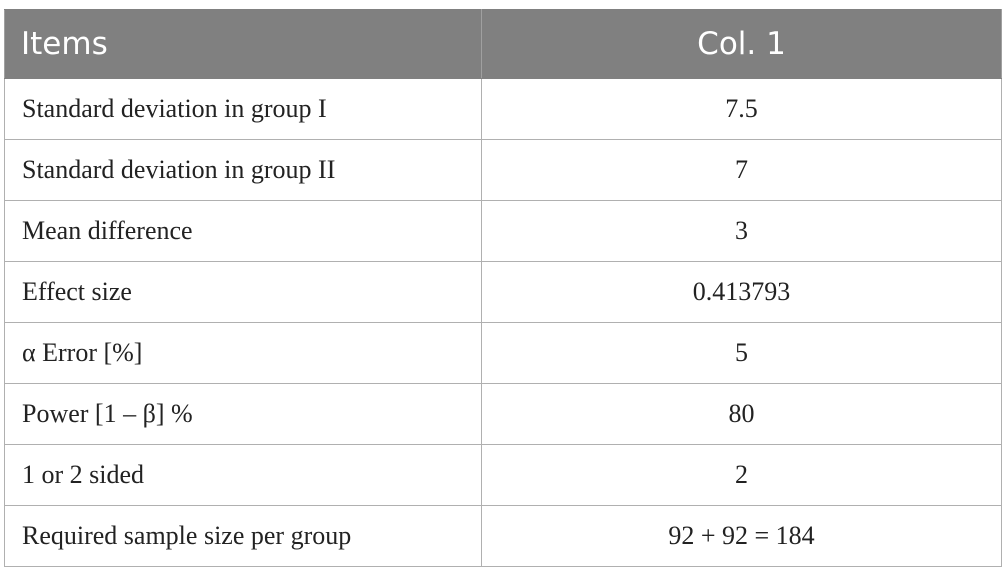 Image resolution: width=1005 pixels, height=588 pixels. I want to click on table-row: Power [1 – β] % 80, so click(503, 414).